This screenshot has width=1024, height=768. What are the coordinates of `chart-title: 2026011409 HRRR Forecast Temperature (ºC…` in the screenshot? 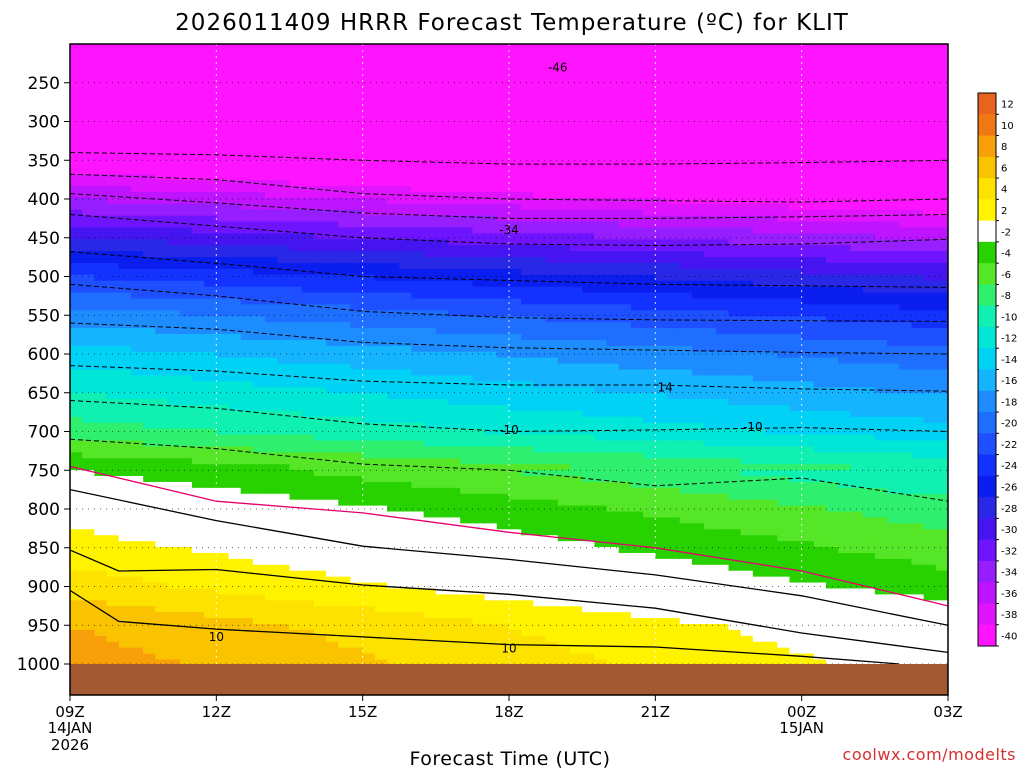 It's located at (512, 23).